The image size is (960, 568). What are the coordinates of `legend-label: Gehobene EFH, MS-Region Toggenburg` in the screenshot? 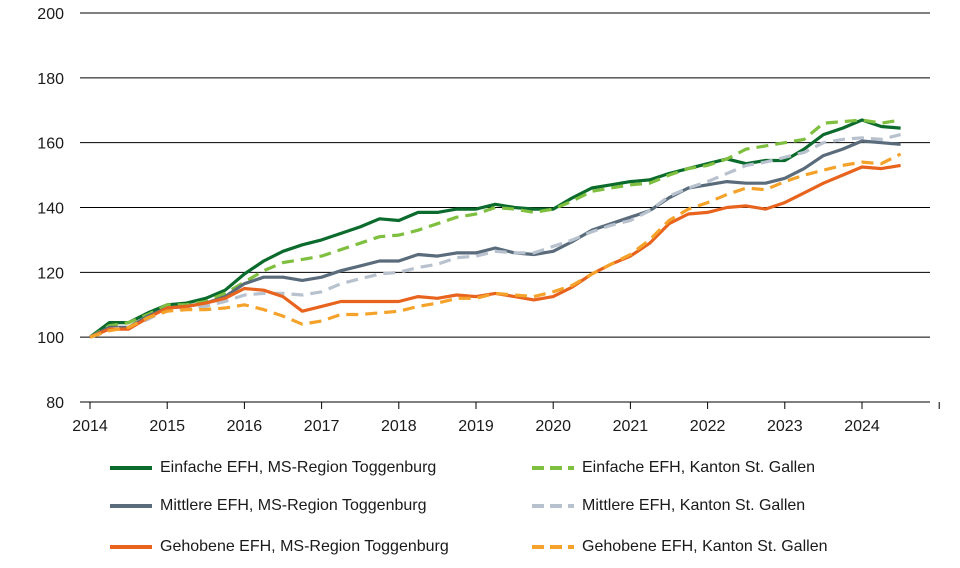 It's located at (304, 546).